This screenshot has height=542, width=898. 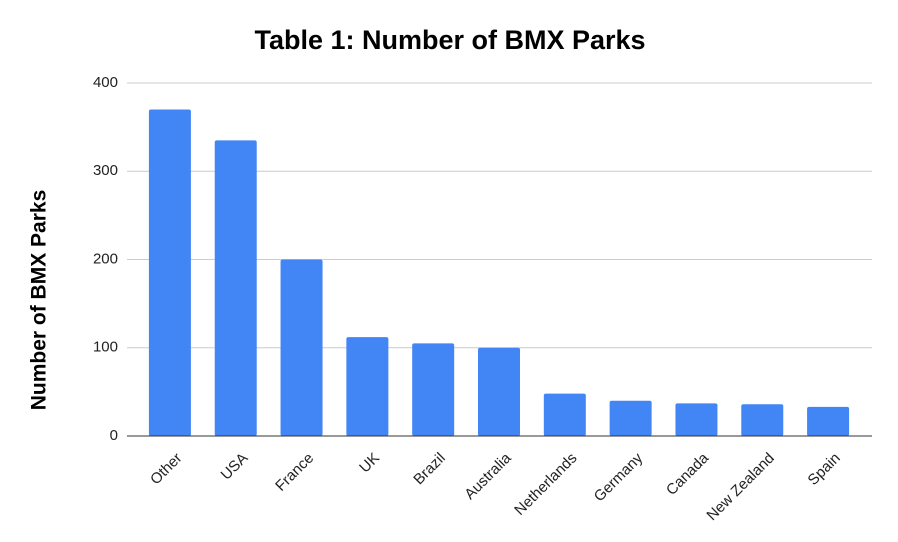 I want to click on y-tick-label: 400, so click(x=105, y=82).